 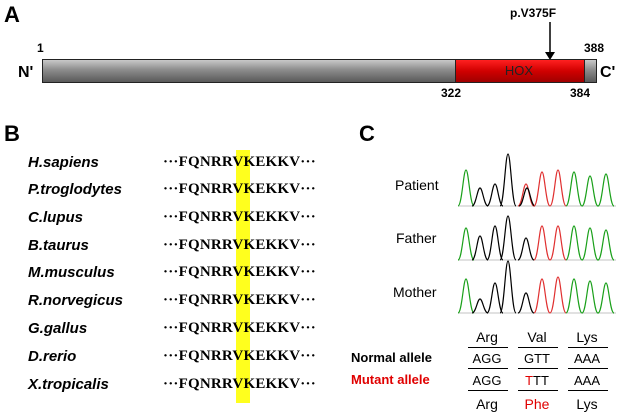 What do you see at coordinates (40, 48) in the screenshot?
I see `position-start: 1` at bounding box center [40, 48].